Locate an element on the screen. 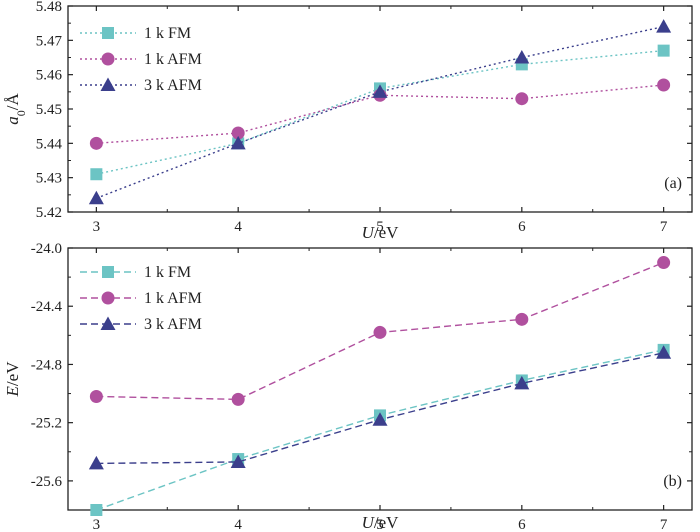  y-axis-label: a0/Å is located at coordinates (15, 109).